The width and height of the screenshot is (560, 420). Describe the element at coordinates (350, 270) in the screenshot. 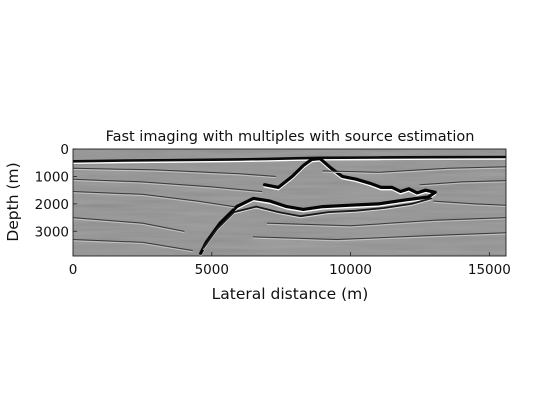

I see `x-tick-label: 10000` at that location.